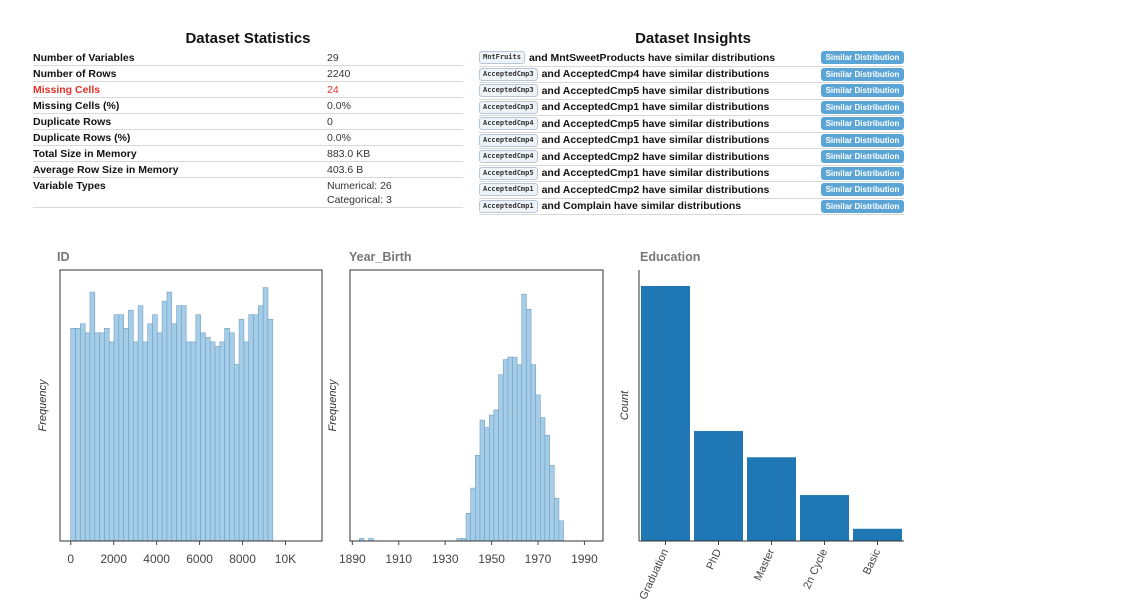  I want to click on x-tick-label: 1930, so click(445, 559).